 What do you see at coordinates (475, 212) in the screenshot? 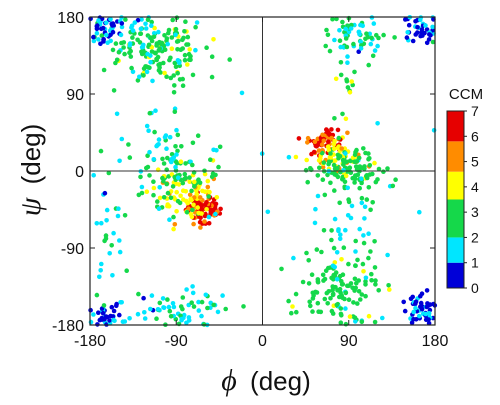
I see `colorbar-tick-label: 3` at bounding box center [475, 212].